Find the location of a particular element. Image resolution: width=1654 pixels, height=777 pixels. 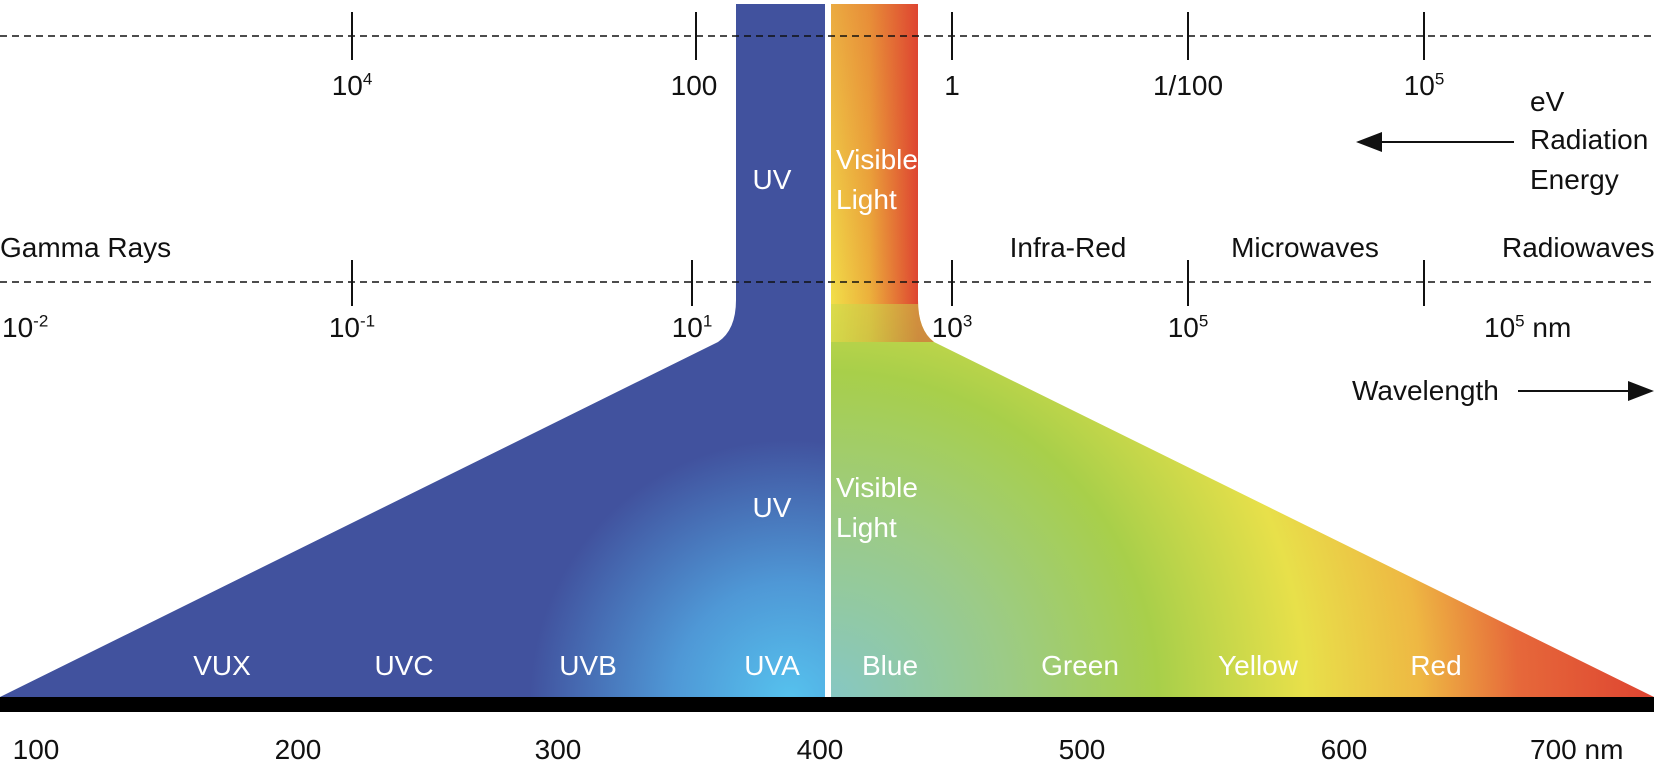

nm-tick-700: 700 nm is located at coordinates (1577, 749).